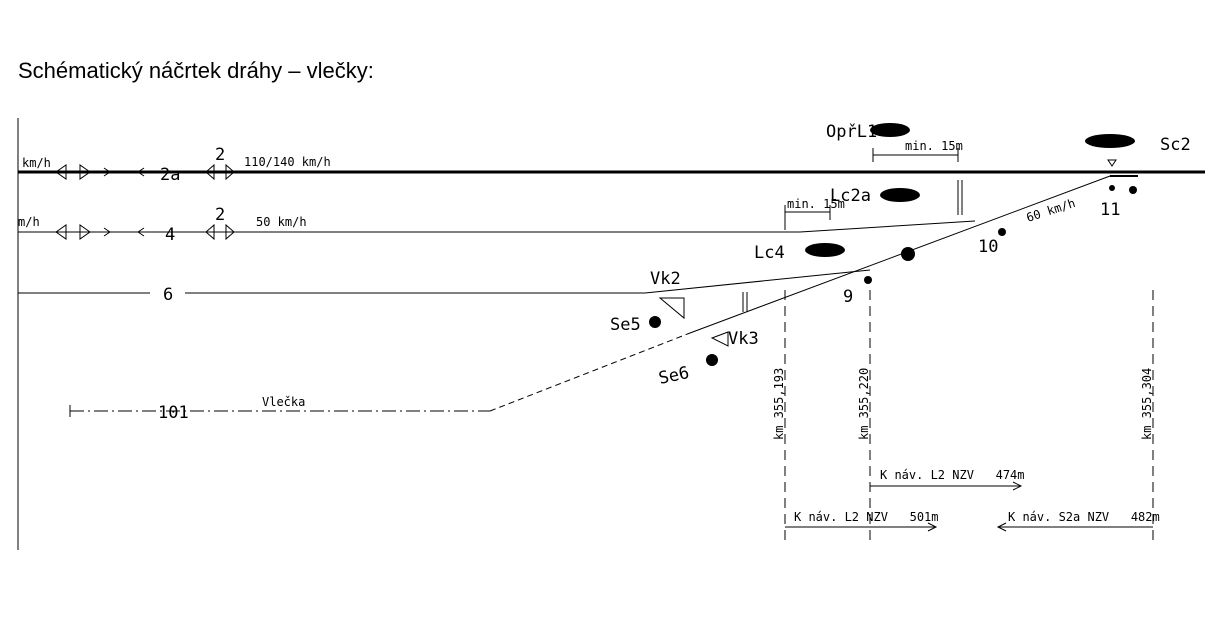  I want to click on signal: Sc2, so click(1175, 145).